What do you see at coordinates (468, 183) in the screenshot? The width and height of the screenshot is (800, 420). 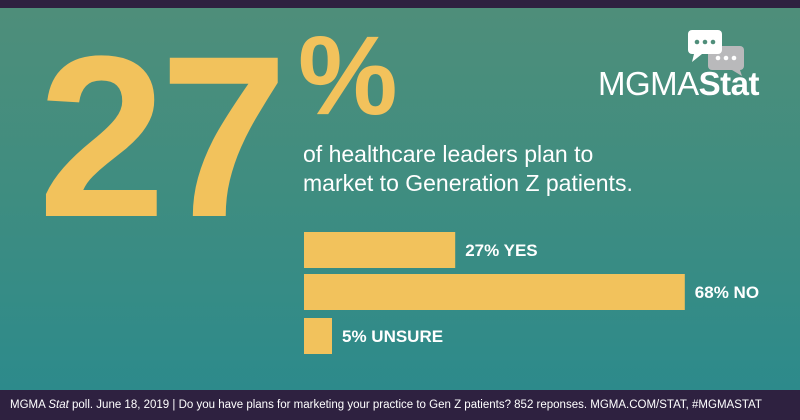 I see `headline-line-2: market to Generation Z patients.` at bounding box center [468, 183].